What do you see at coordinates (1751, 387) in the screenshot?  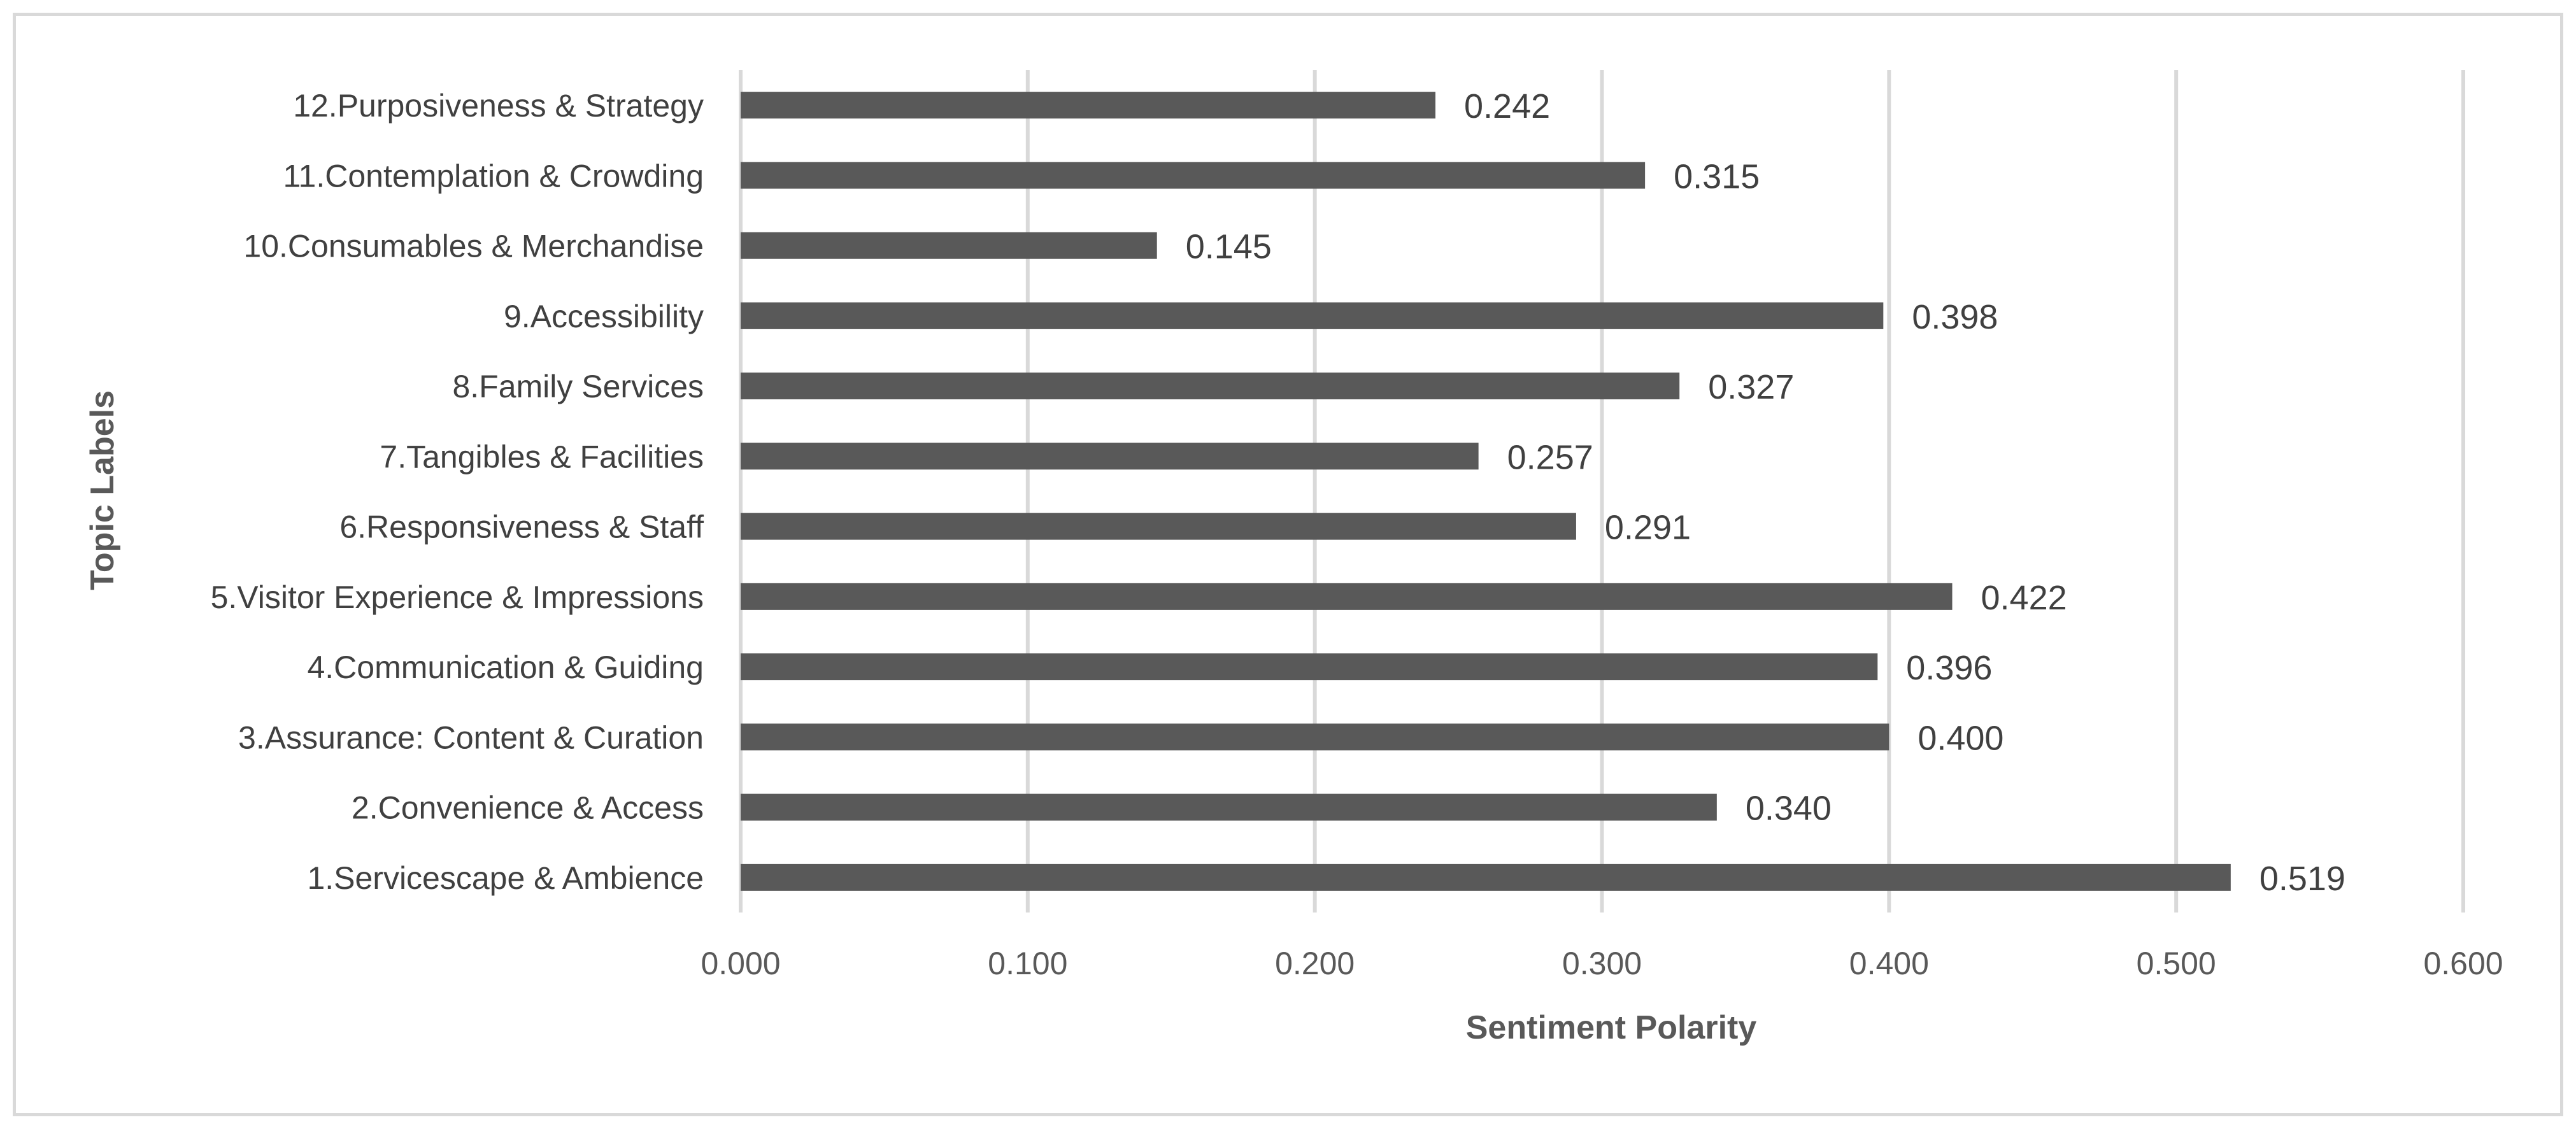 I see `data-label: 0.327` at bounding box center [1751, 387].